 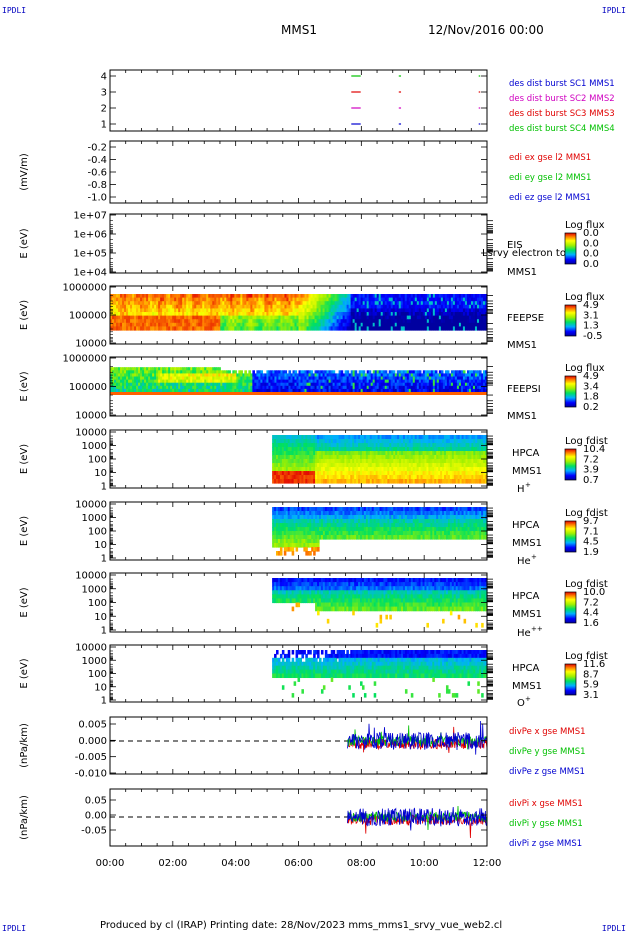 What do you see at coordinates (91, 774) in the screenshot?
I see `y-tick-label: -0.010` at bounding box center [91, 774].